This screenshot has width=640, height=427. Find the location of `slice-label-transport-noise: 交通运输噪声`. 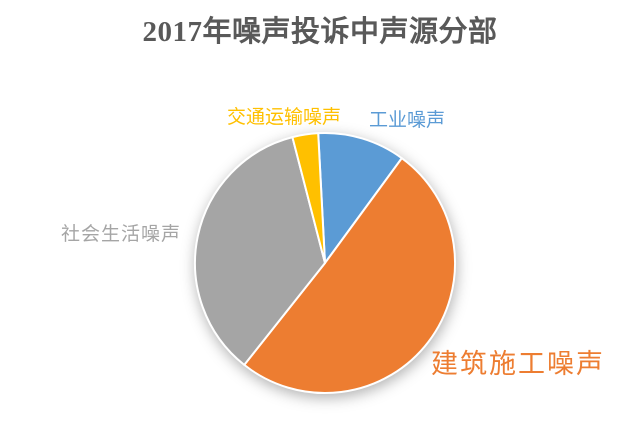

slice-label-transport-noise: 交通运输噪声 is located at coordinates (284, 117).